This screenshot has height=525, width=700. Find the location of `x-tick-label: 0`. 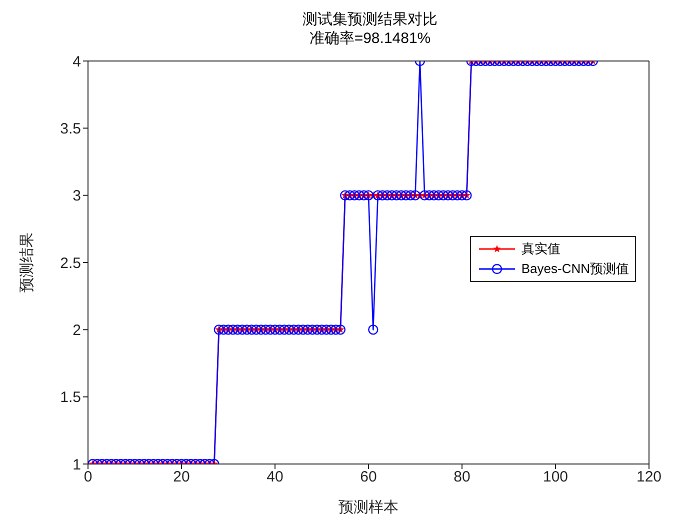

x-tick-label: 0 is located at coordinates (88, 477).